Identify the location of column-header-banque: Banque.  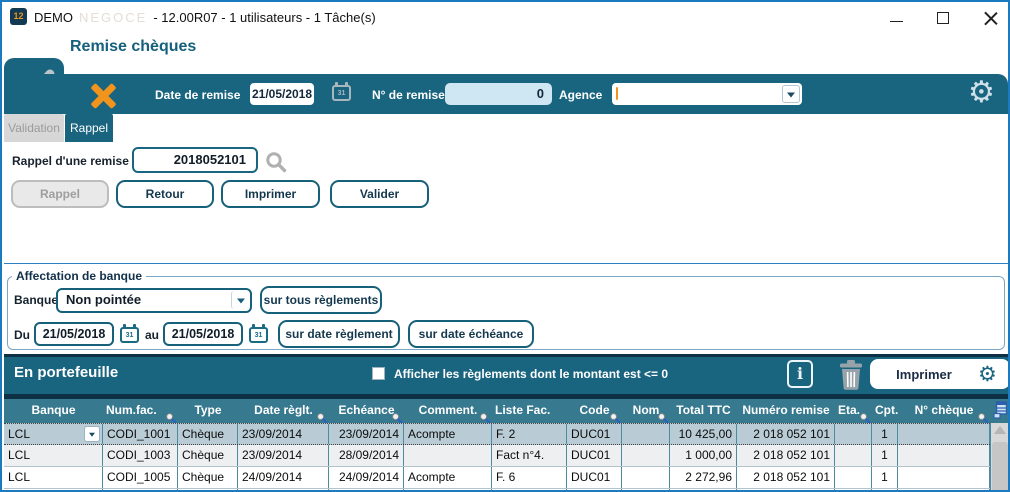
(53, 411).